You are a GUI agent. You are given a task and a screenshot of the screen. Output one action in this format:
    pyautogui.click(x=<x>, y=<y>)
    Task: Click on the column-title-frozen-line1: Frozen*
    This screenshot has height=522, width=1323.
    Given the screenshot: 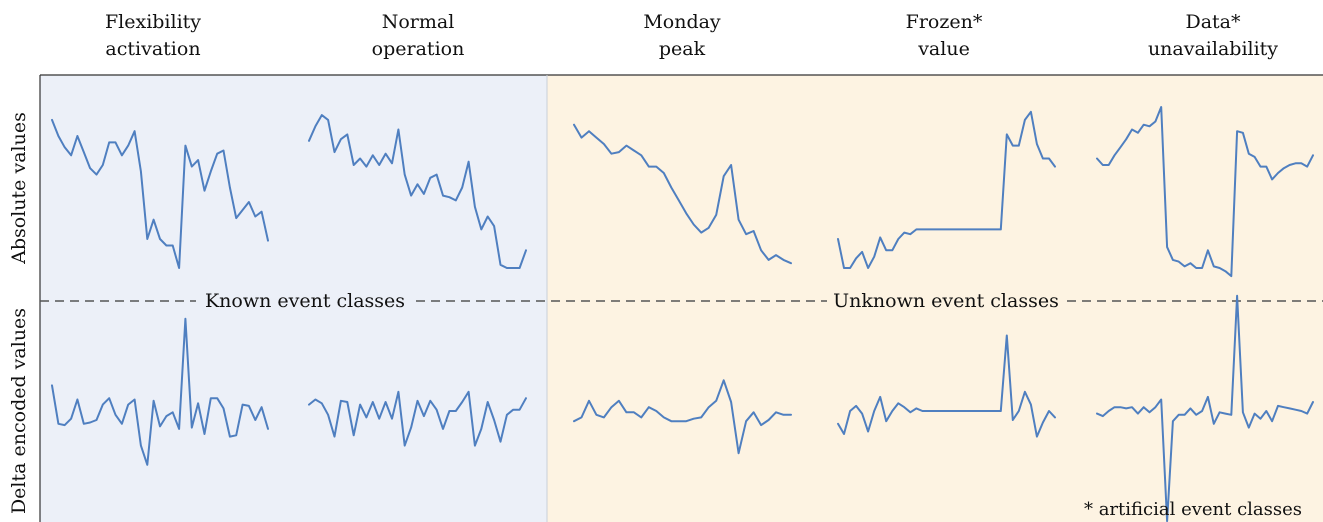 What is the action you would take?
    pyautogui.click(x=944, y=22)
    